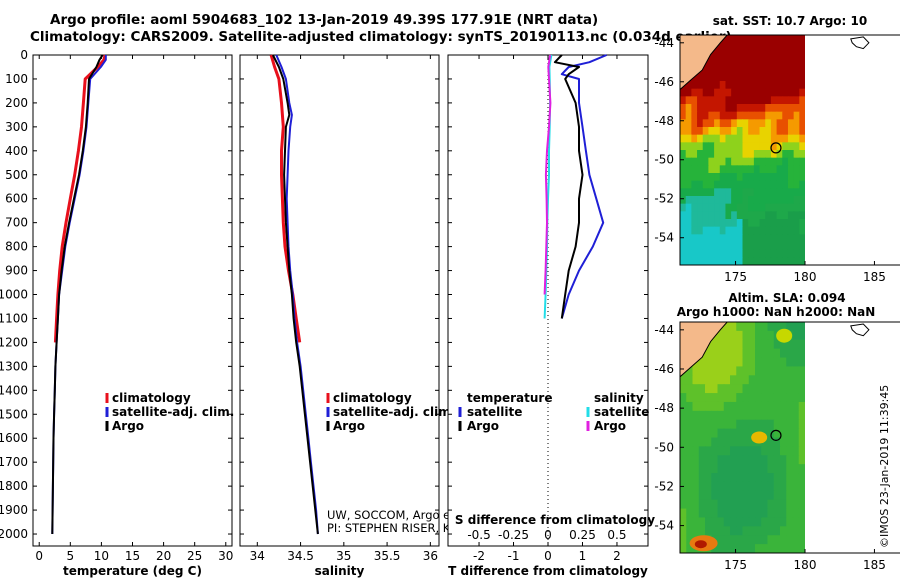 This screenshot has width=900, height=580. What do you see at coordinates (664, 526) in the screenshot?
I see `y-tick-label: -54` at bounding box center [664, 526].